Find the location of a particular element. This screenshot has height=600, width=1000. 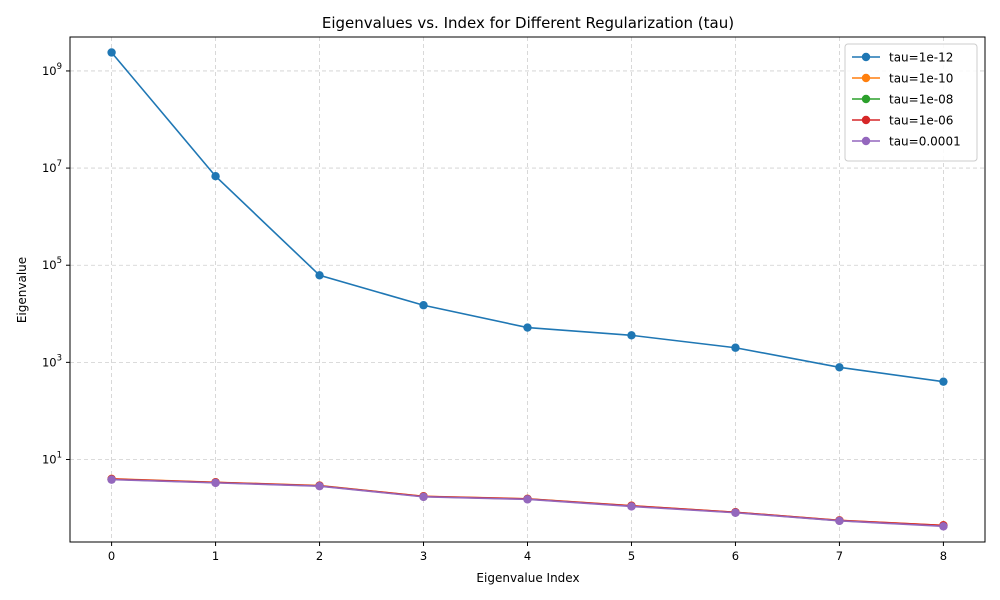

x-axis: 0 1 2 3 4 5 6 7 8 is located at coordinates (527, 552).